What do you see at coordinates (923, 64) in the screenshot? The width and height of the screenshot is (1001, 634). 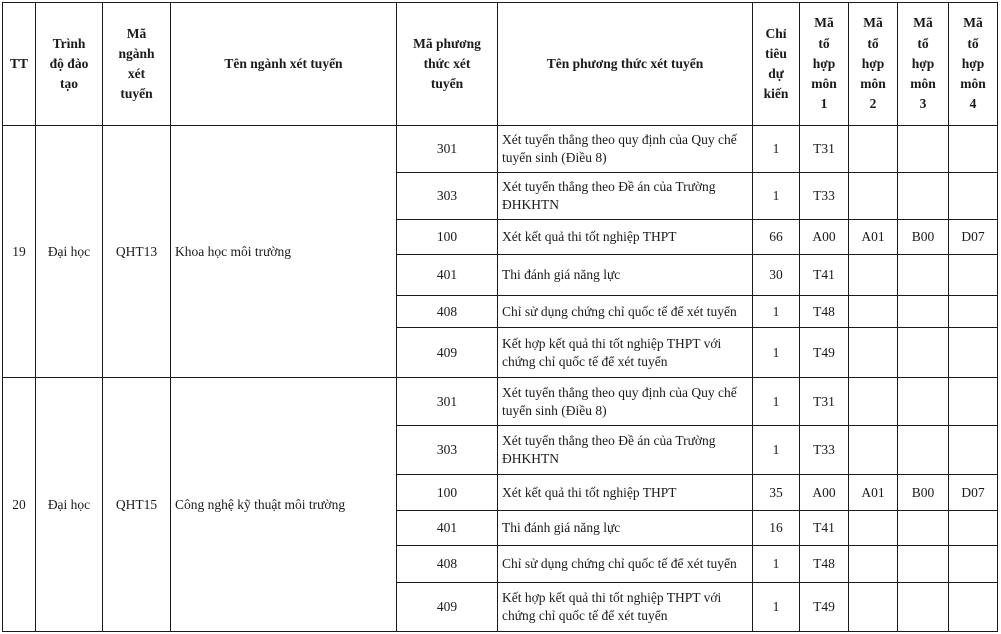 I see `header-cell-combo3: Mã tổ hợp môn 3` at bounding box center [923, 64].